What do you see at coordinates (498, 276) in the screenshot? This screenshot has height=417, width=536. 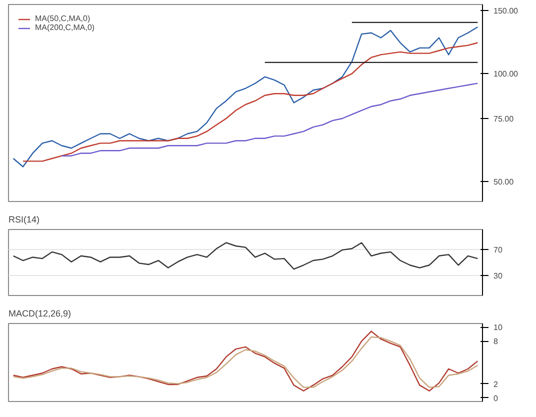 I see `y-tick-label: 30` at bounding box center [498, 276].